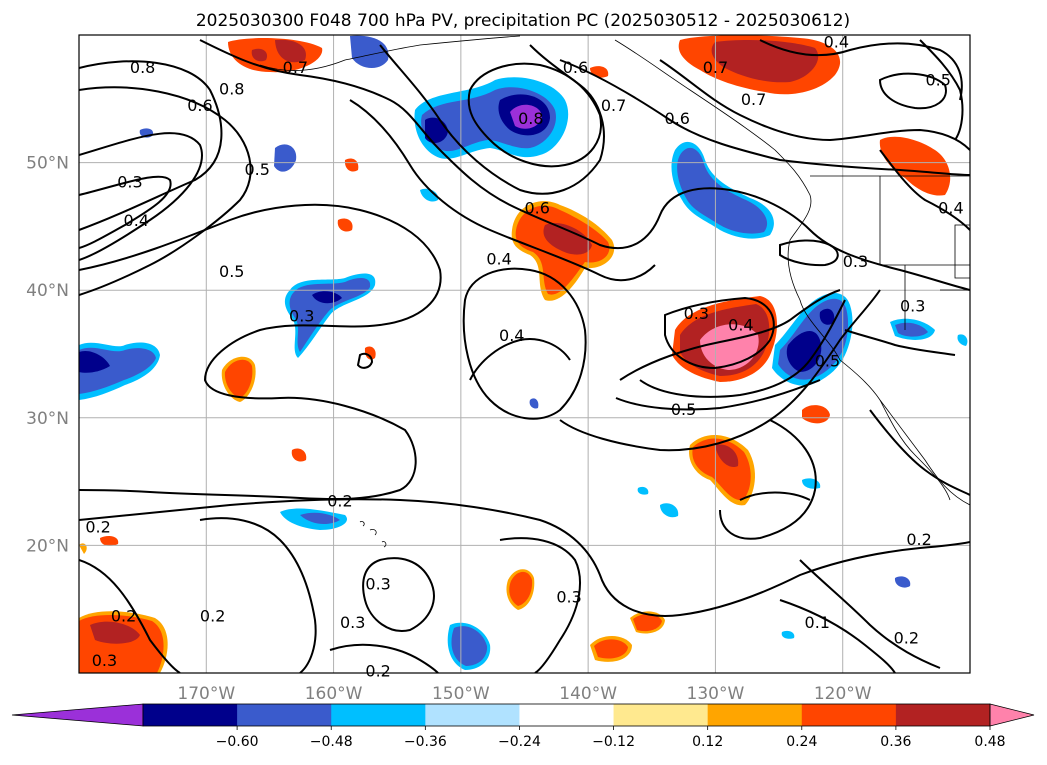  Describe the element at coordinates (142, 67) in the screenshot. I see `pv-contour-label: 0.8` at that location.